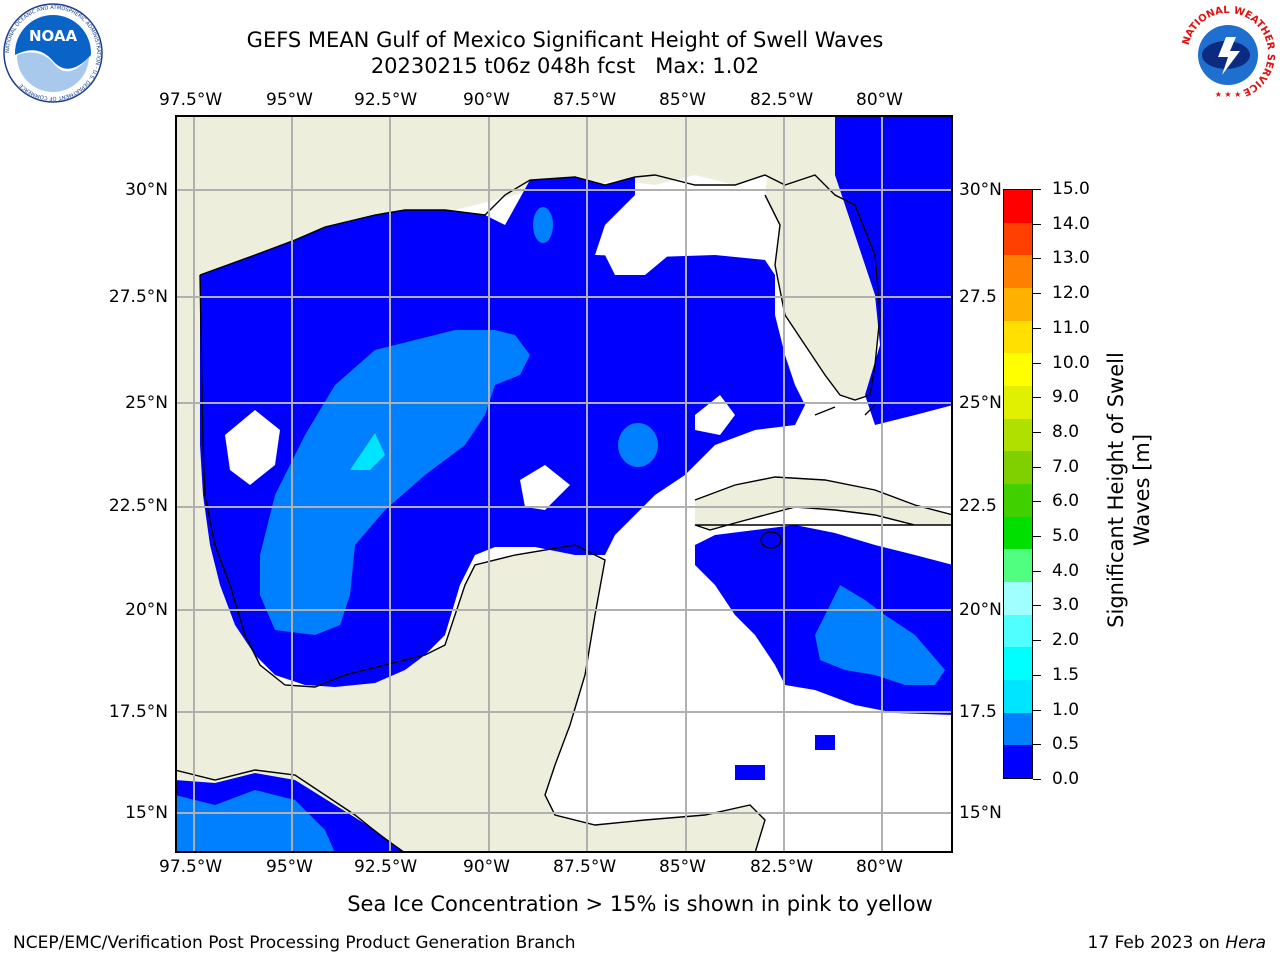 The width and height of the screenshot is (1280, 960). I want to click on lat-tick-right: 30°N, so click(980, 190).